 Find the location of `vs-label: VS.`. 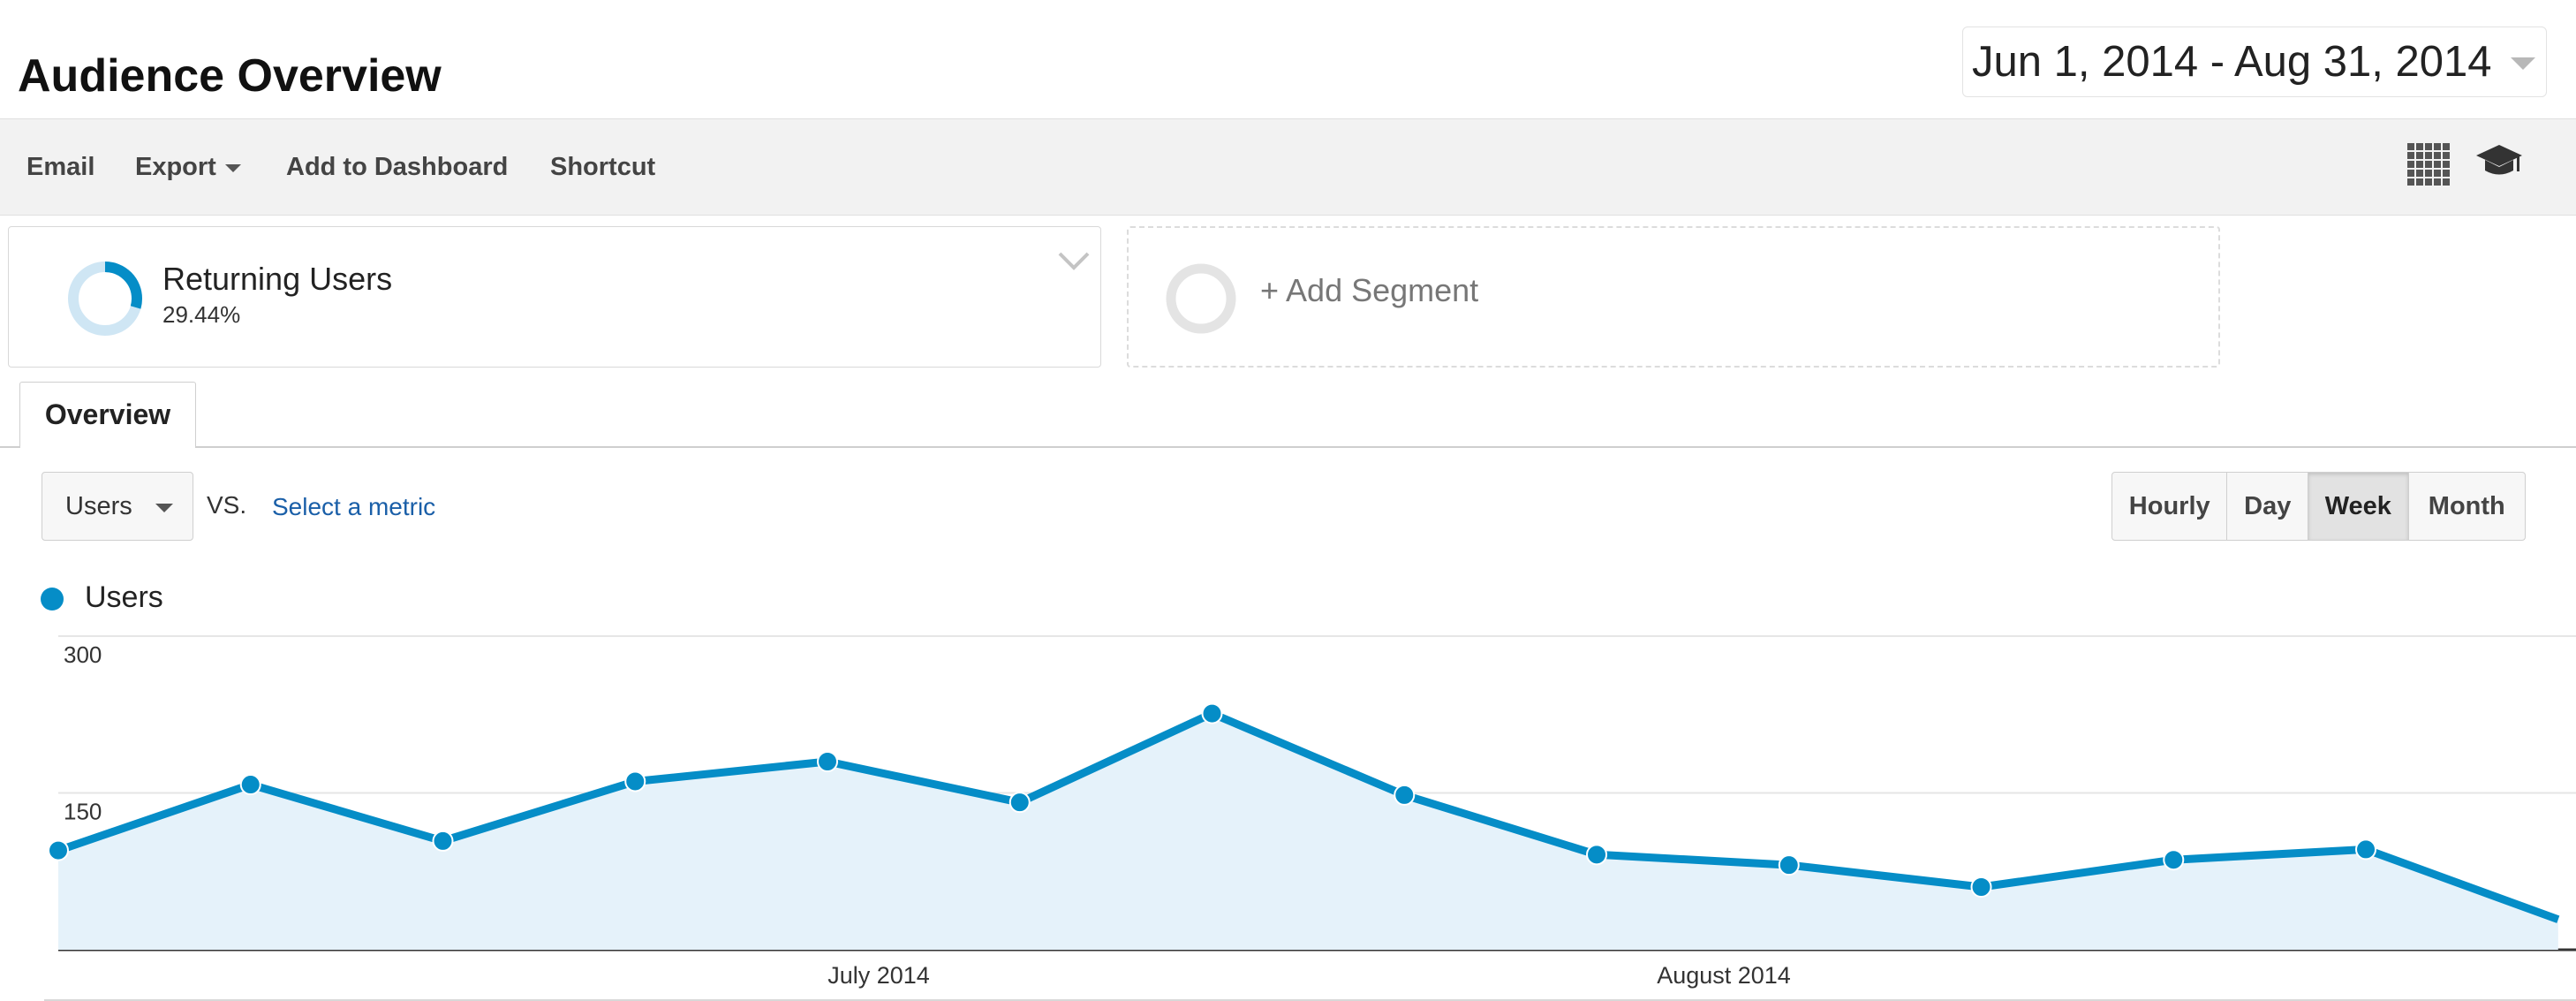

vs-label: VS. is located at coordinates (227, 505).